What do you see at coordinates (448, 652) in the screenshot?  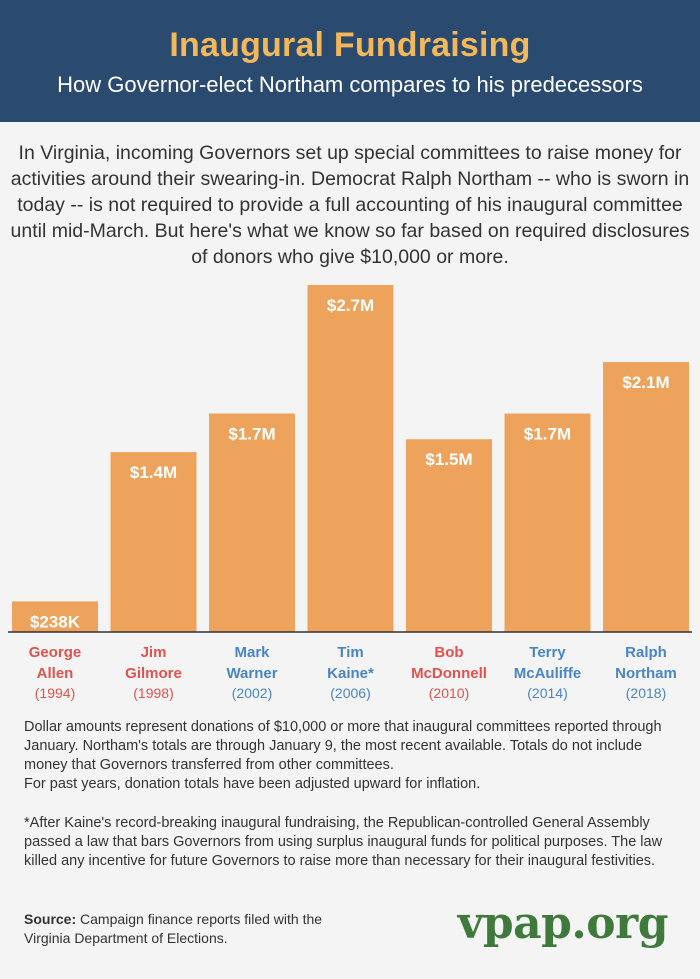 I see `category-label: Bob` at bounding box center [448, 652].